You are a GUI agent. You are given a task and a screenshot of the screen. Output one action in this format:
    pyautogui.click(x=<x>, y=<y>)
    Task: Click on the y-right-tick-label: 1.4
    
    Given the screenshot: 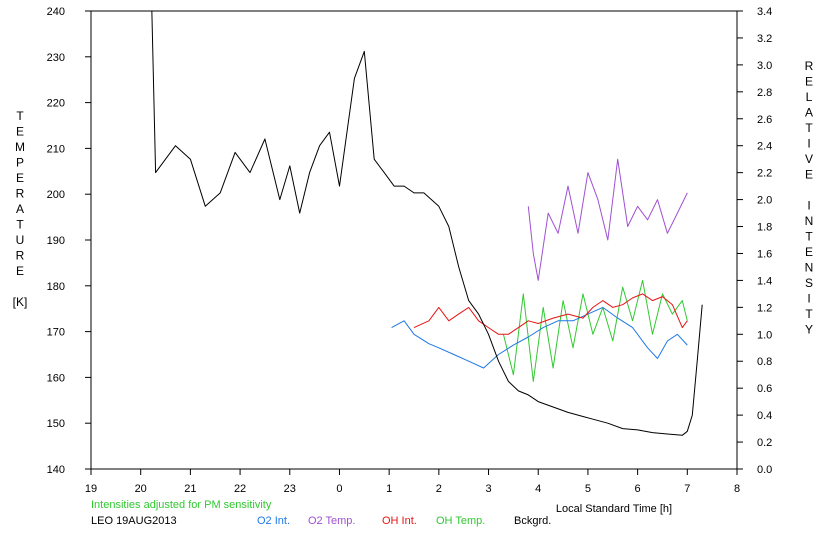 What is the action you would take?
    pyautogui.click(x=764, y=281)
    